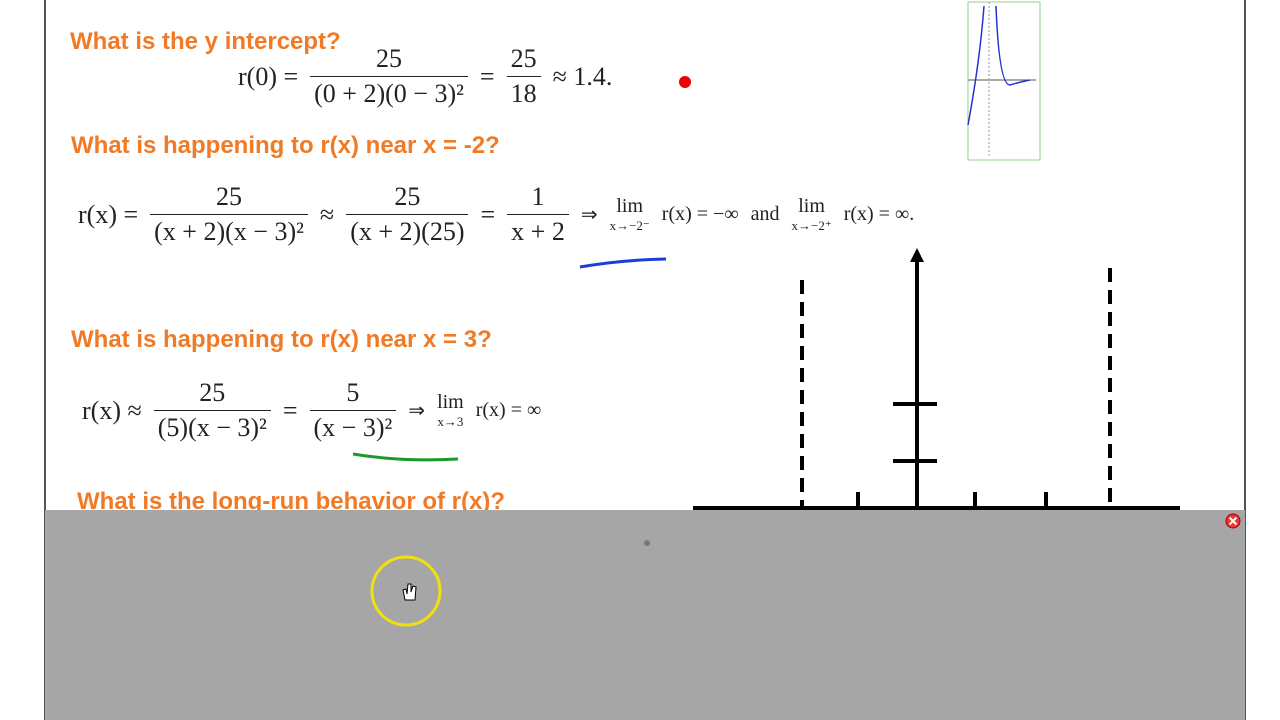 The height and width of the screenshot is (720, 1280). I want to click on limit-subscript: x→−2⁺, so click(811, 225).